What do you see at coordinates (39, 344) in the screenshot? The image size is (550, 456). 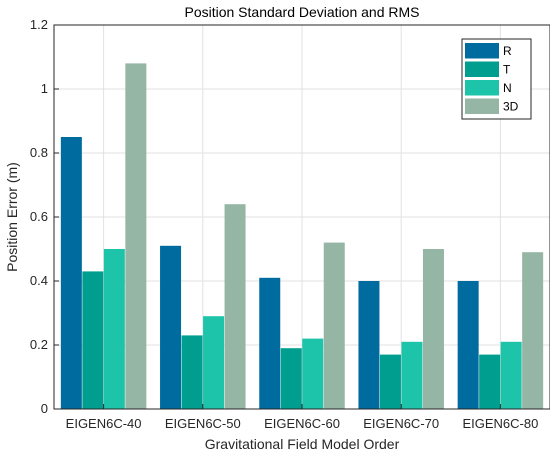 I see `y-tick-label: 0.2` at bounding box center [39, 344].